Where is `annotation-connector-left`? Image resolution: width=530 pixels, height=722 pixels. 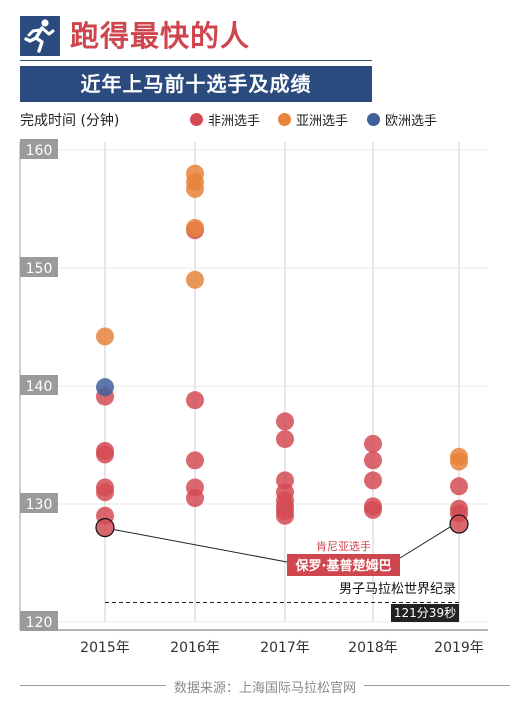 annotation-connector-left is located at coordinates (200, 546).